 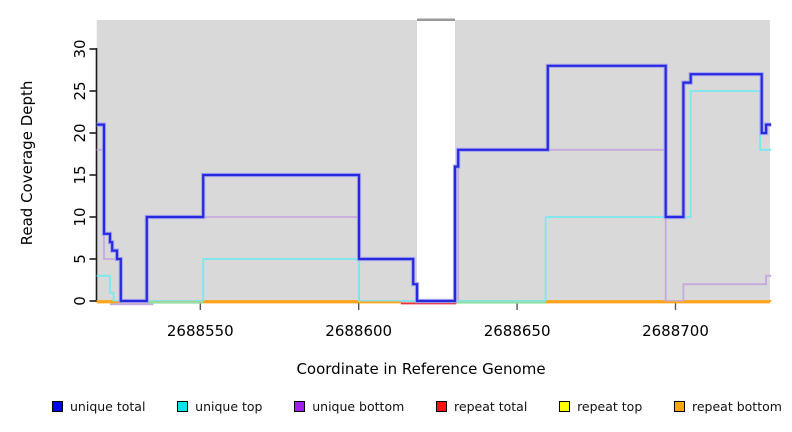 I want to click on legend-item-repeat-bottom: repeat bottom, so click(x=728, y=406).